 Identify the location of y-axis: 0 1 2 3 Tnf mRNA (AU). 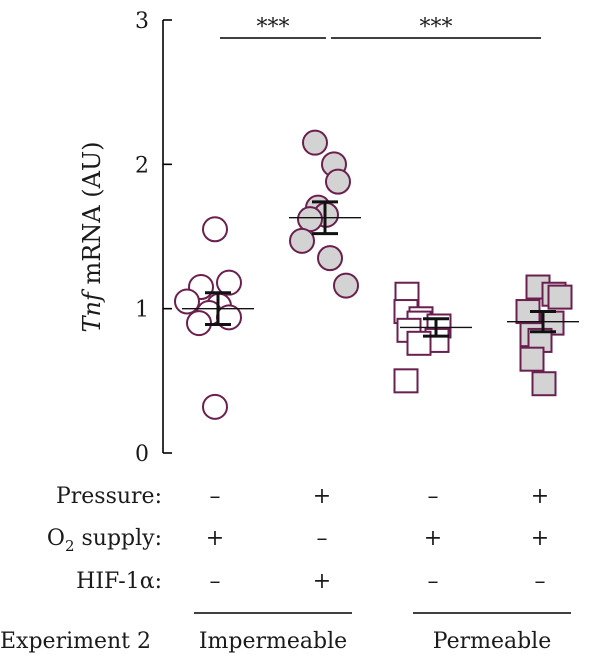
(125, 238).